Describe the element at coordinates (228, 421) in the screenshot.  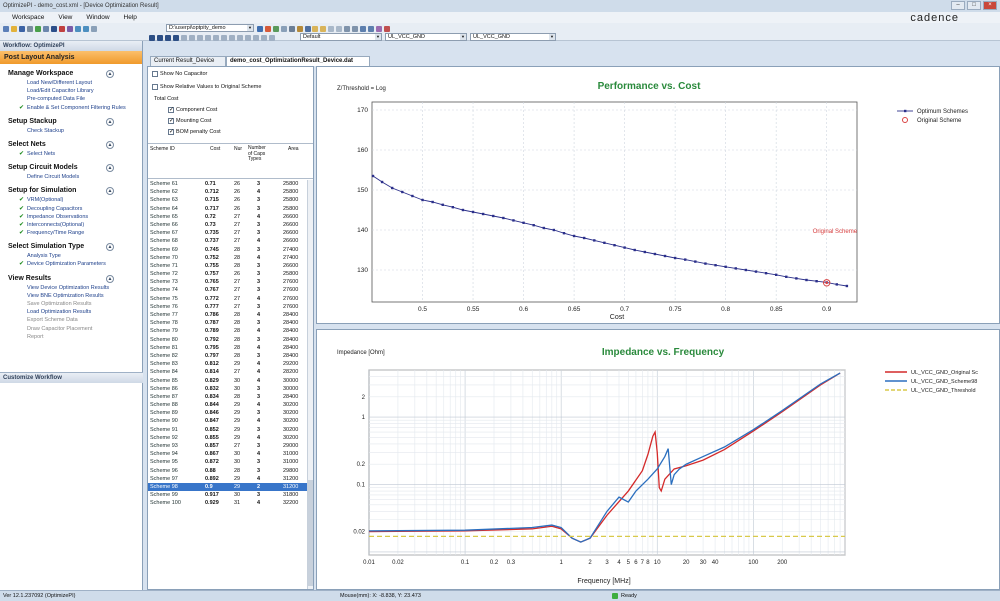
I see `table-row: Scheme 90 0.847 29 4 30200` at that location.